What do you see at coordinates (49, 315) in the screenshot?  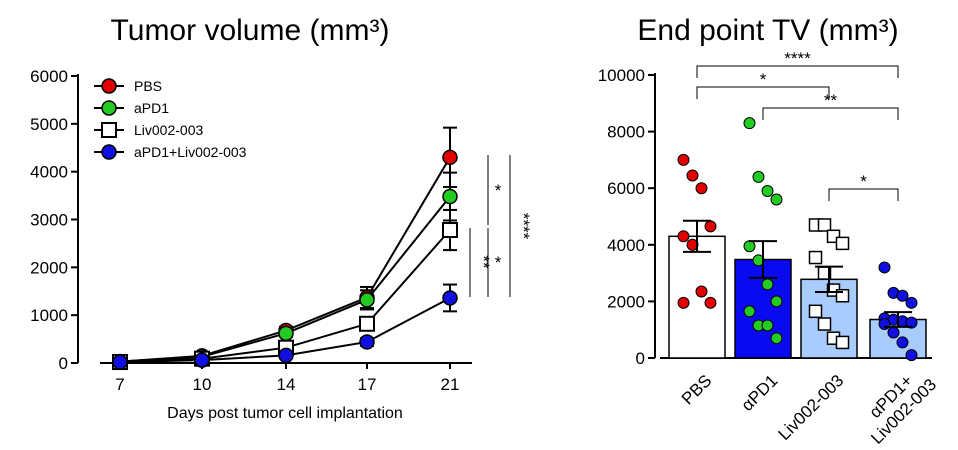 I see `y-tick-label: 1000` at bounding box center [49, 315].